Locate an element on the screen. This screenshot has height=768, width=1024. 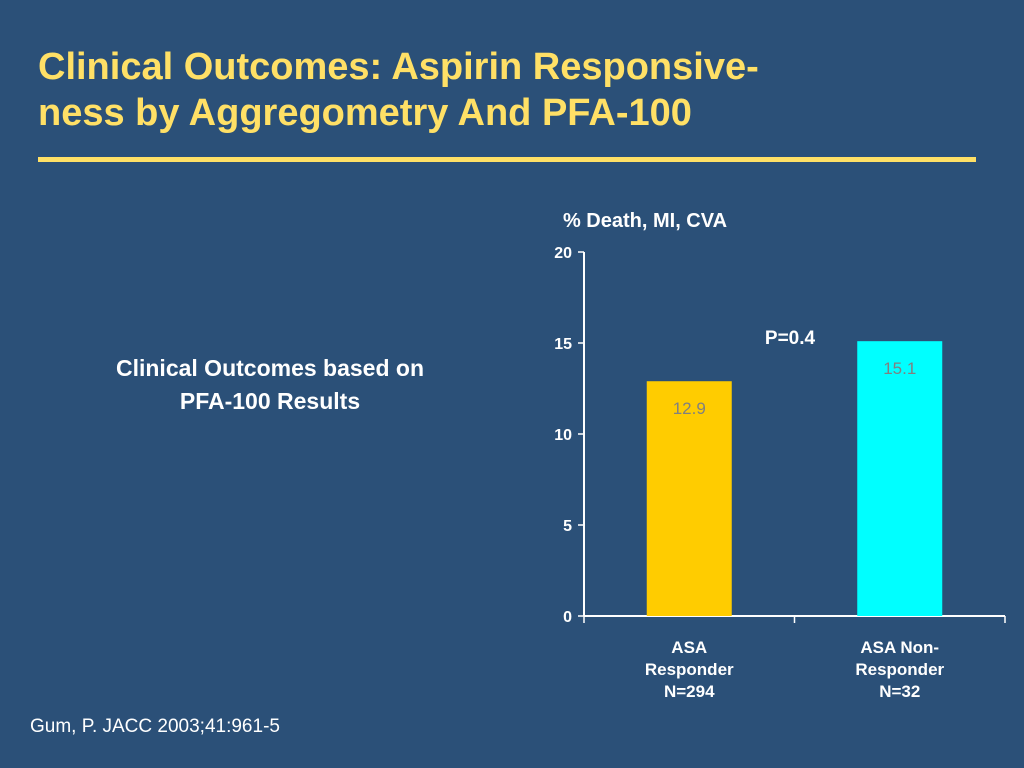
title-underline is located at coordinates (507, 159).